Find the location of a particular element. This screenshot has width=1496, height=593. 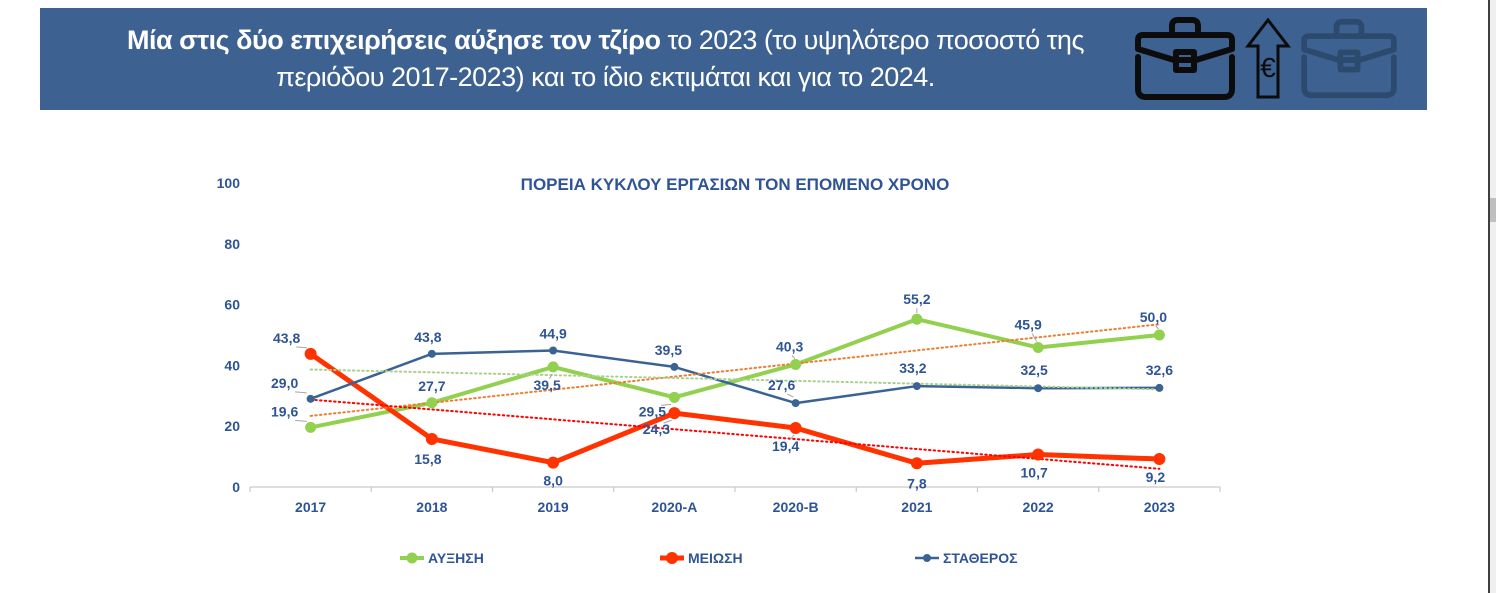

y-tick-label: 80 is located at coordinates (232, 244).